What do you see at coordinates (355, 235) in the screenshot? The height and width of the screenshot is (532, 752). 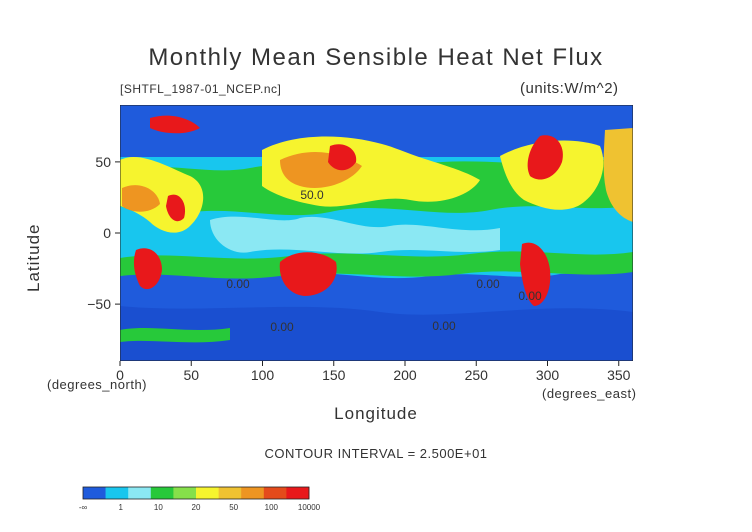 I see `tropics-patch` at bounding box center [355, 235].